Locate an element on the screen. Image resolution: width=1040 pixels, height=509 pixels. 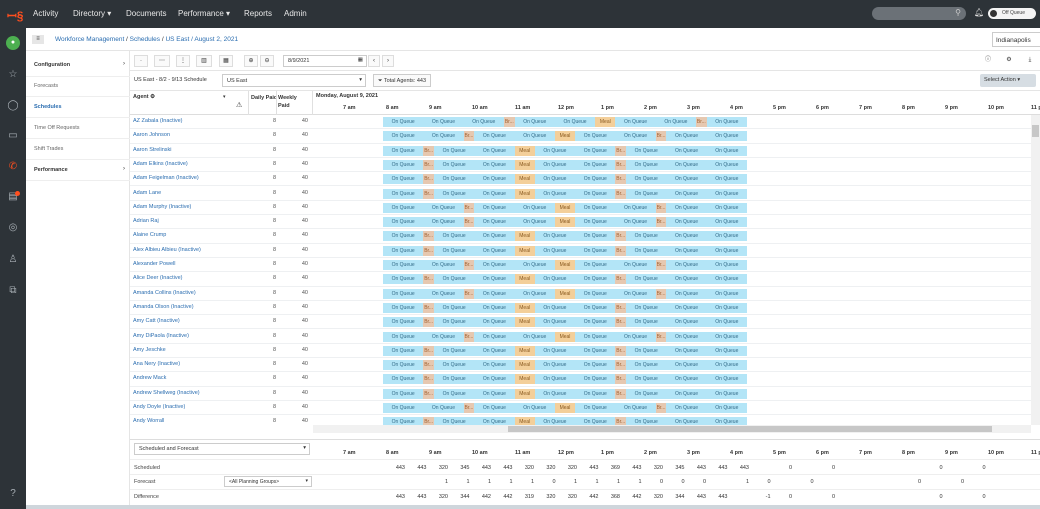
agent-name-link: Andrew Shellweg (Inactive) is located at coordinates (166, 392).